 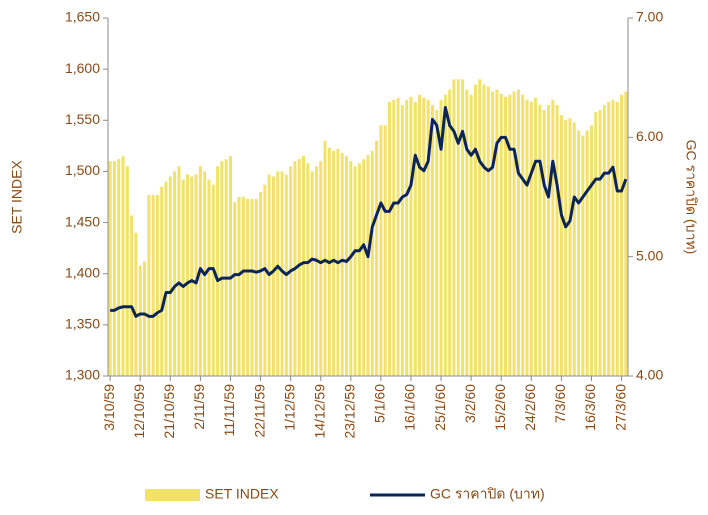 I want to click on x-tick-label: 1/12/59, so click(x=289, y=407).